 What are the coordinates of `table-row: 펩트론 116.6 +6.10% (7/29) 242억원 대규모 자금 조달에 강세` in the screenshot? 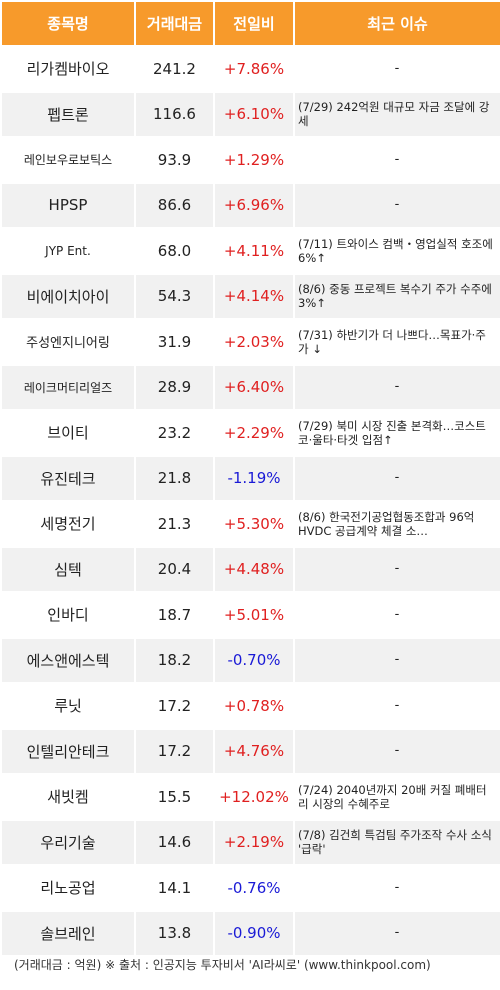 It's located at (251, 114).